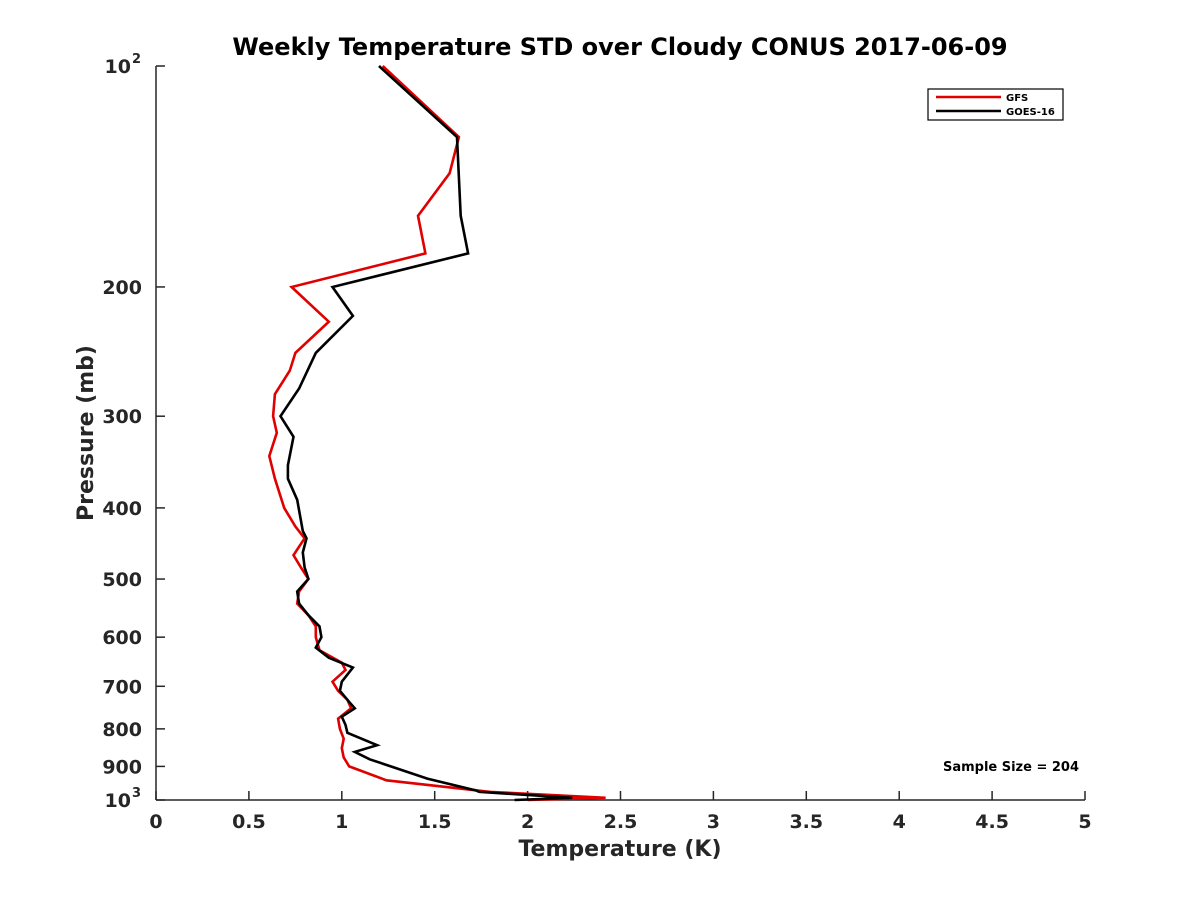 This screenshot has width=1200, height=900. What do you see at coordinates (619, 849) in the screenshot?
I see `x-axis-label: Temperature (K)` at bounding box center [619, 849].